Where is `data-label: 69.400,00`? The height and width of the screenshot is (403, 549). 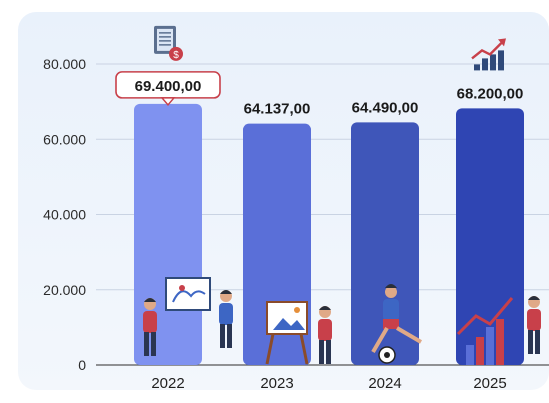 data-label: 69.400,00 is located at coordinates (168, 86).